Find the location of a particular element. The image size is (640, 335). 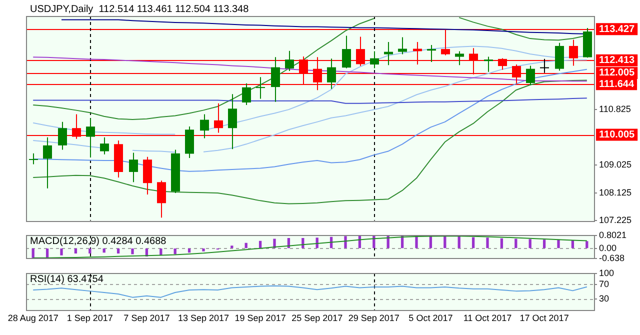

x-tick-label: 7 Sep 2017 is located at coordinates (147, 318).